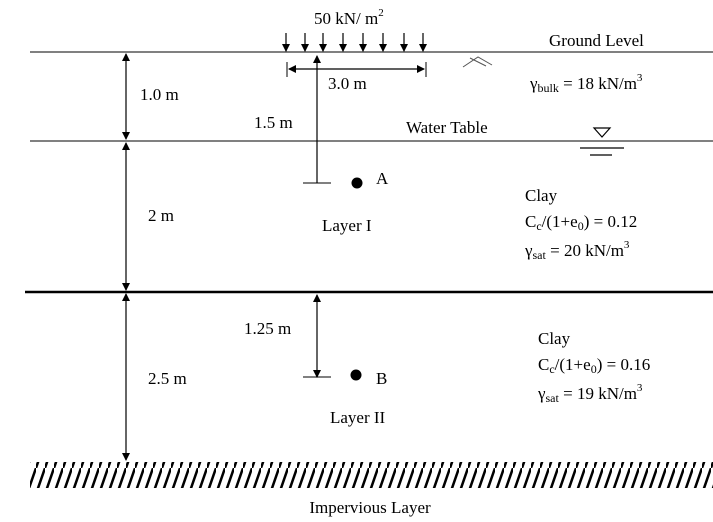  I want to click on impervious-layer-label: Impervious Layer, so click(370, 507).